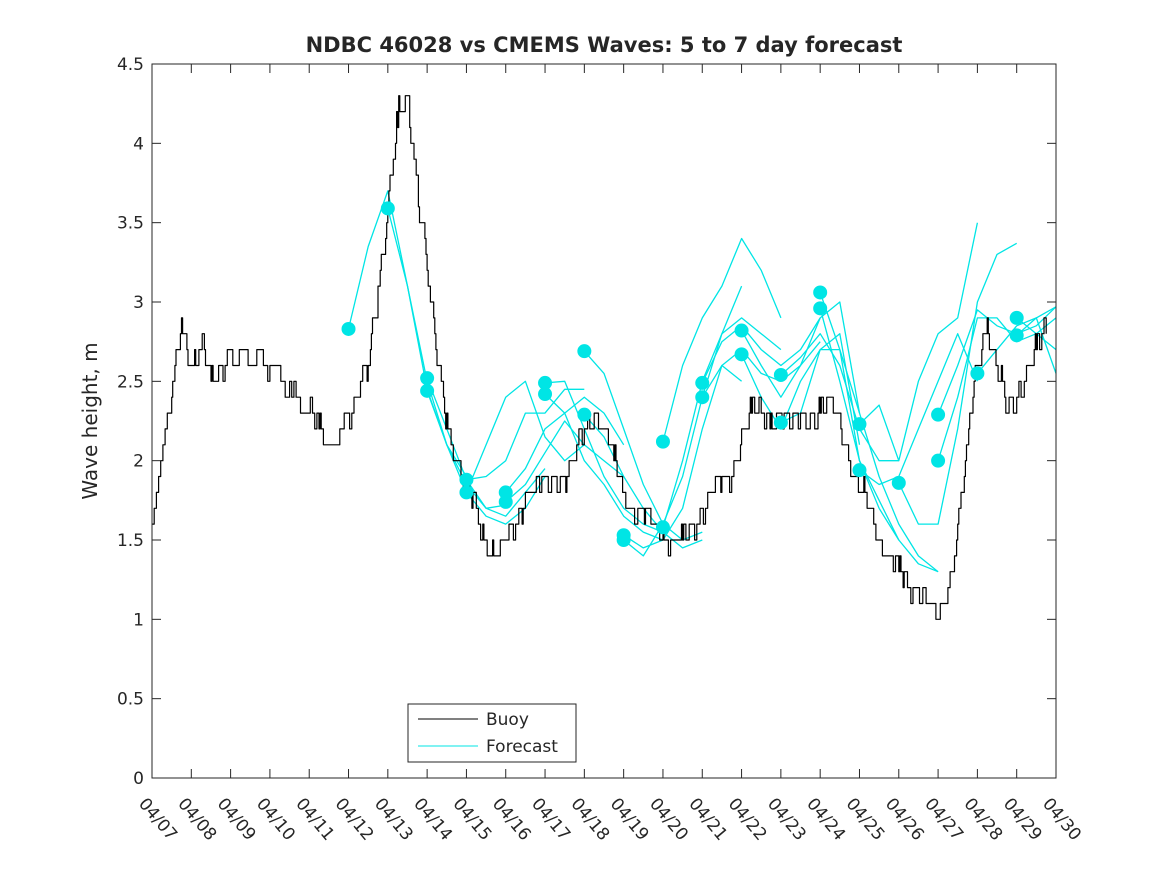 This screenshot has height=875, width=1167. What do you see at coordinates (130, 224) in the screenshot?
I see `y-tick-label: 3.5` at bounding box center [130, 224].